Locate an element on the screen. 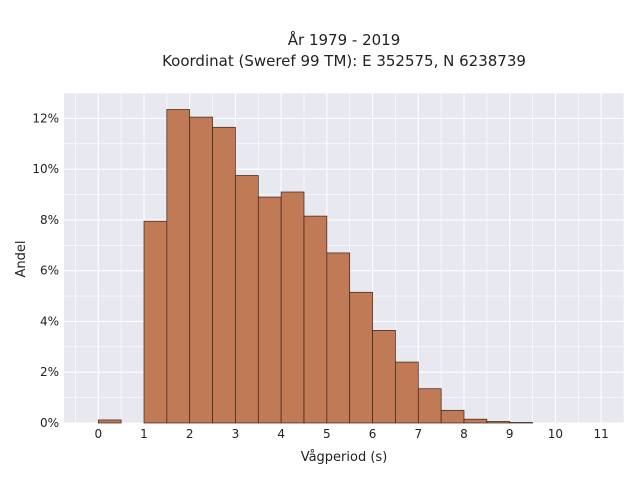 The height and width of the screenshot is (484, 640). x-tick-label: 4 is located at coordinates (281, 434).